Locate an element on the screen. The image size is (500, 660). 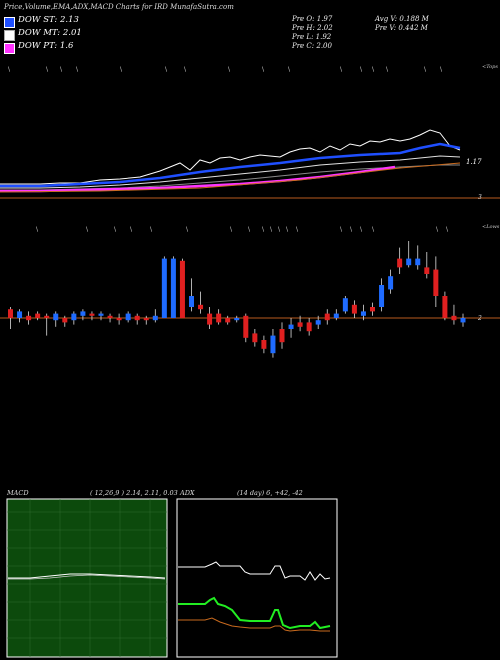
low-ticks: \ \ \ \ \ \ \ \ \ \ \ \ \ \ \ \ \ \ \ is located at coordinates (242, 229).